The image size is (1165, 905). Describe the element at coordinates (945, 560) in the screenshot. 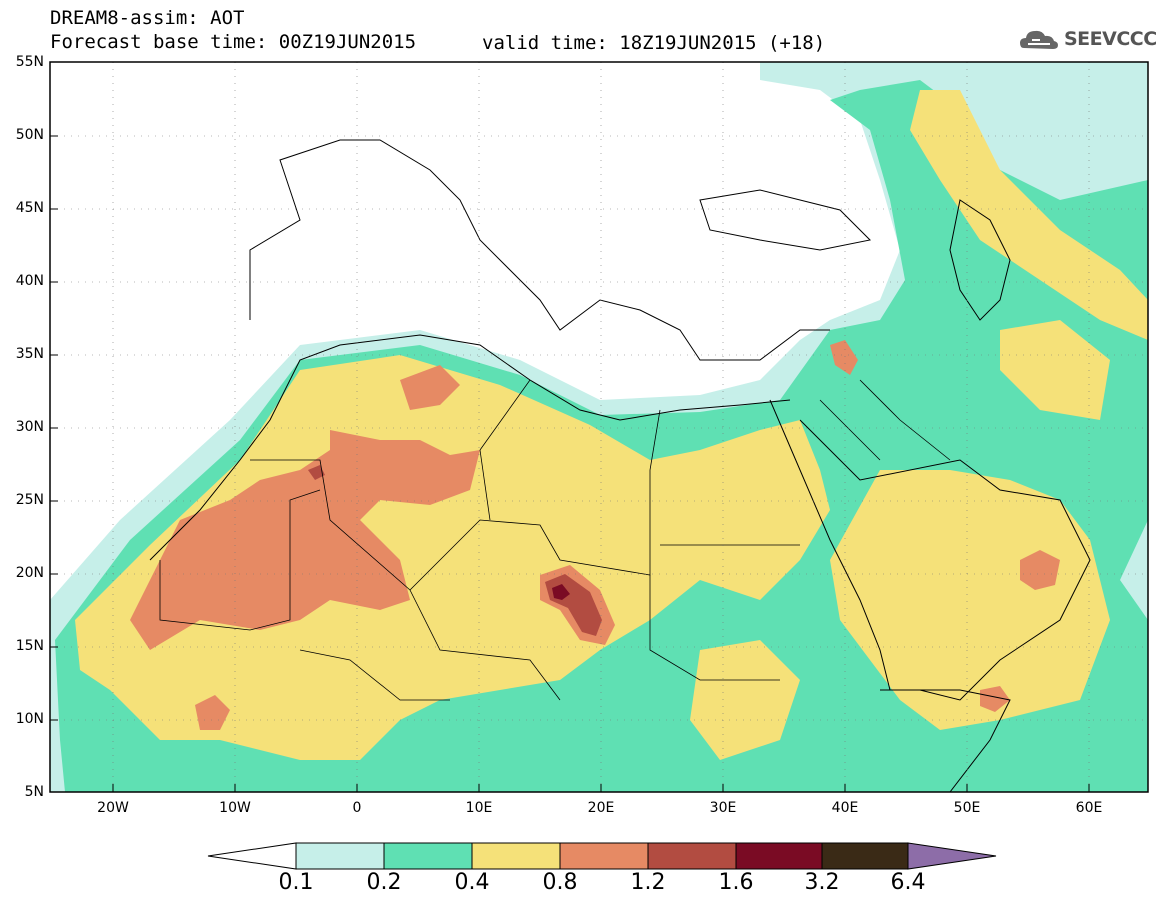

I see `arabian-coast` at that location.